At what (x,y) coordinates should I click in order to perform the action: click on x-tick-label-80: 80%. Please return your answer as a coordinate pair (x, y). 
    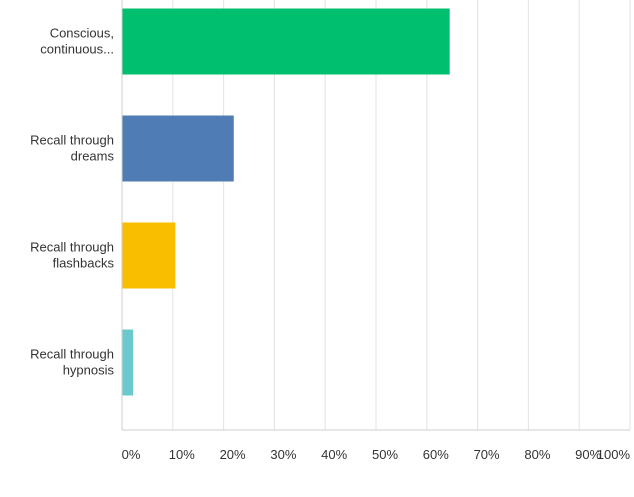
    Looking at the image, I should click on (537, 454).